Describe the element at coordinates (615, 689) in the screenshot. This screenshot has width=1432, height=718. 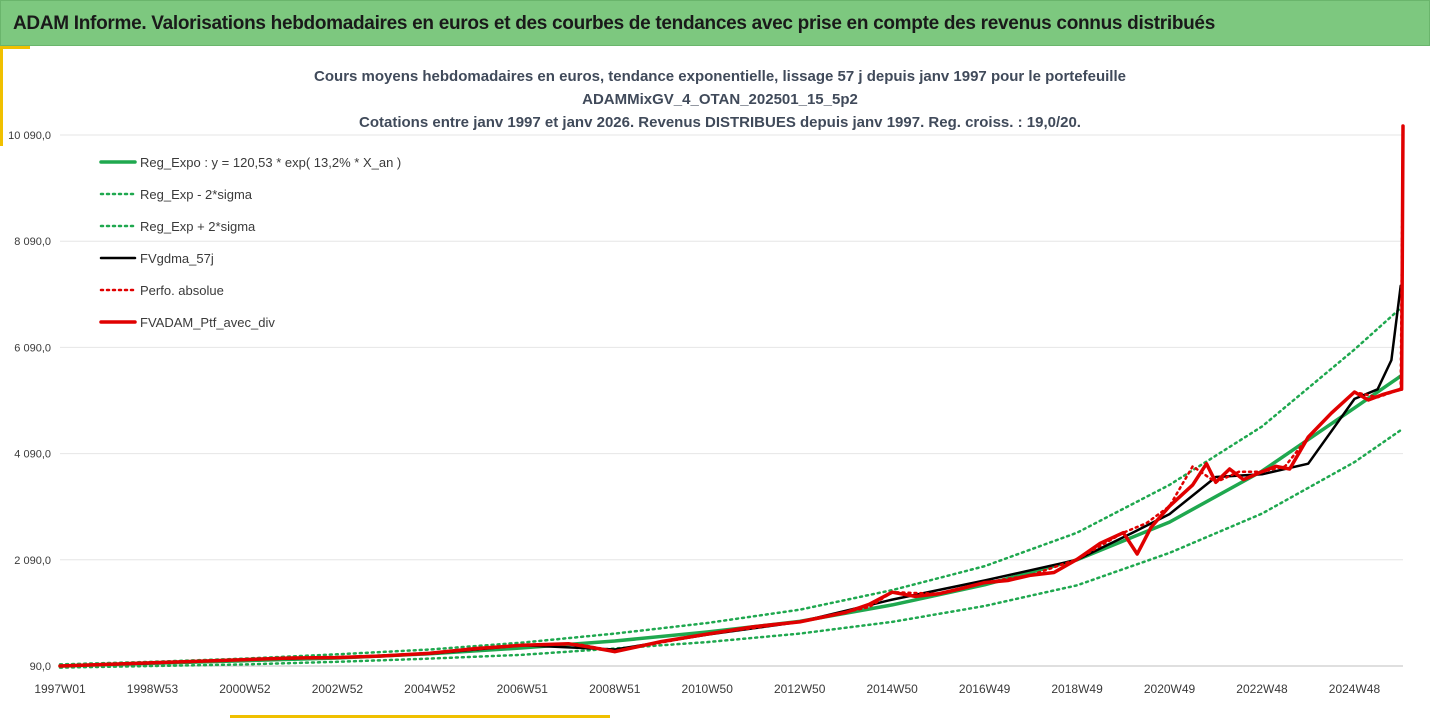
I see `x-tick-label: 2008W51` at that location.